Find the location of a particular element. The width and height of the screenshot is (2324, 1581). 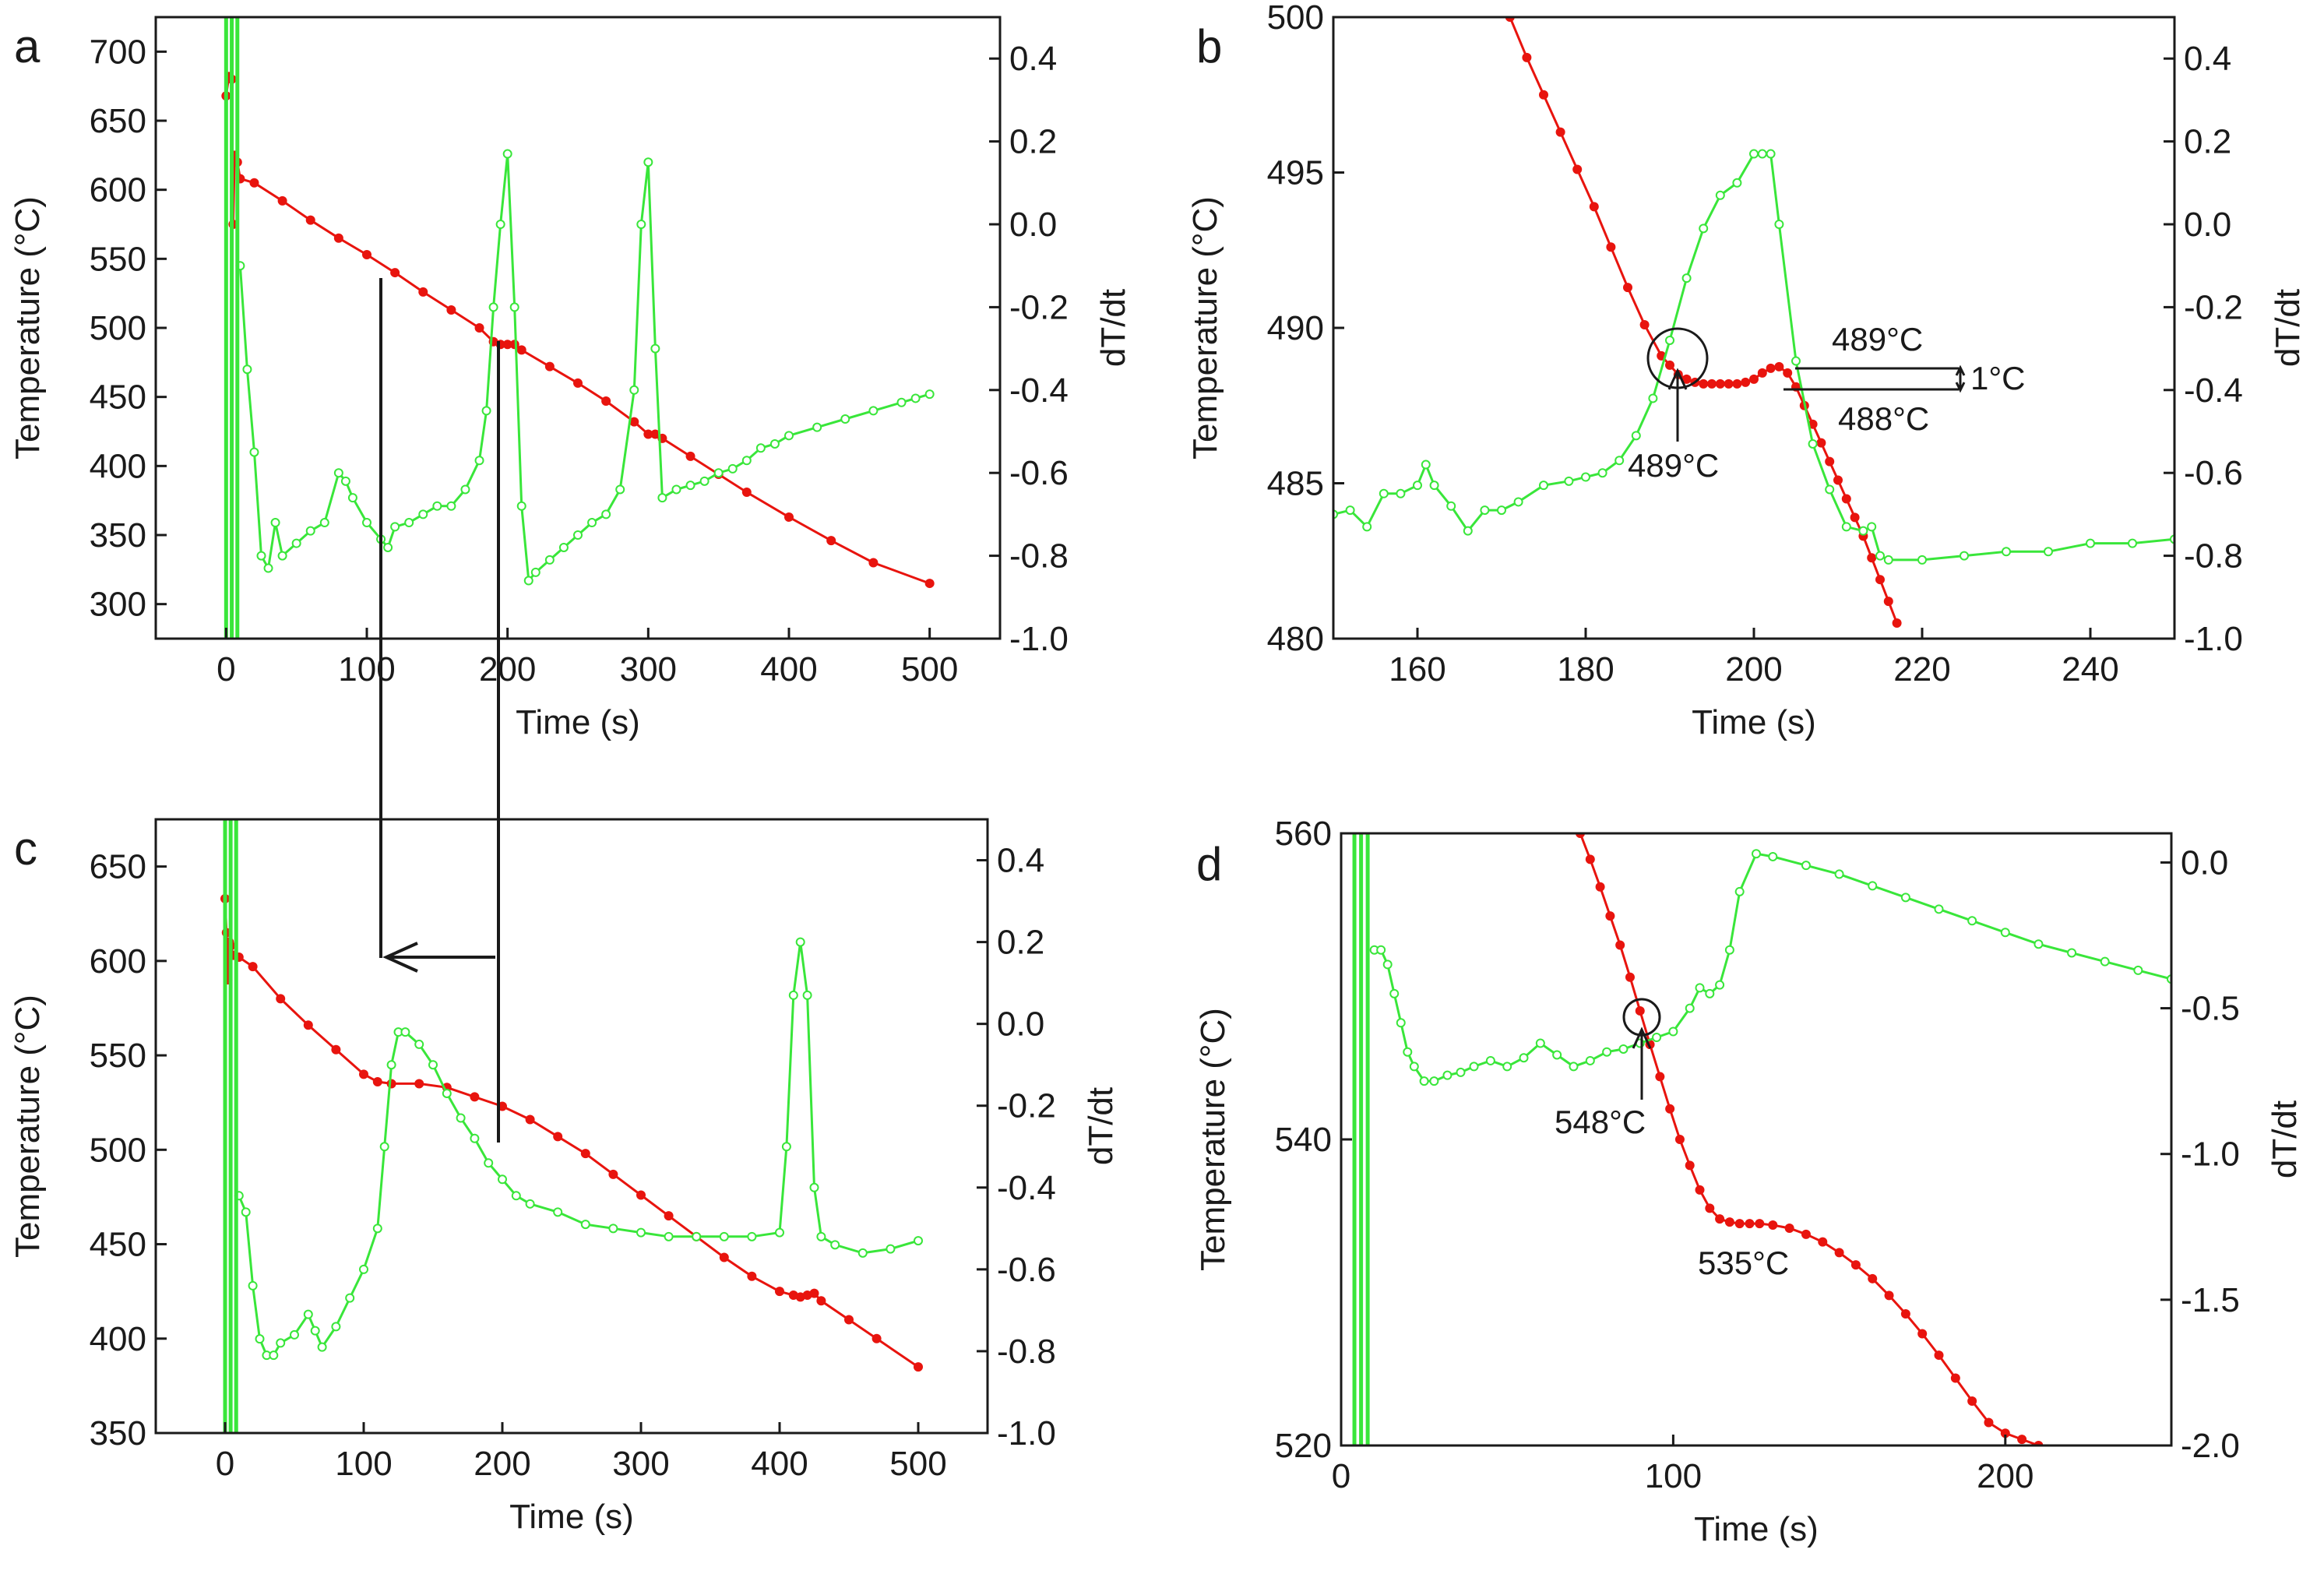

y-tick-label: 400 is located at coordinates (118, 1339).